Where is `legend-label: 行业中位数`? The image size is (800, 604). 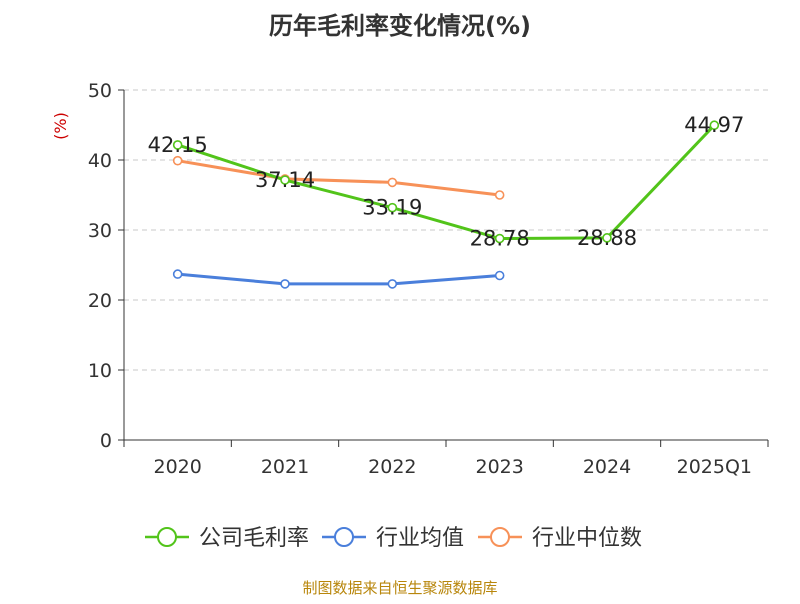 legend-label: 行业中位数 is located at coordinates (587, 538).